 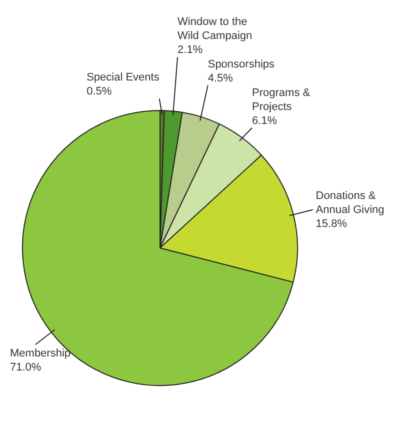 What do you see at coordinates (332, 224) in the screenshot?
I see `data-label: 15.8%` at bounding box center [332, 224].